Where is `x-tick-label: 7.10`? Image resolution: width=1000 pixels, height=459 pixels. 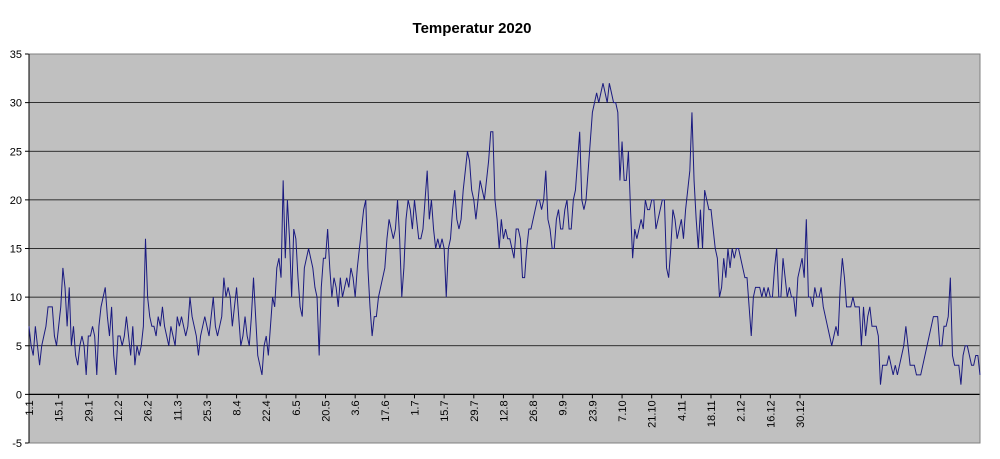 x-tick-label: 7.10 is located at coordinates (623, 410).